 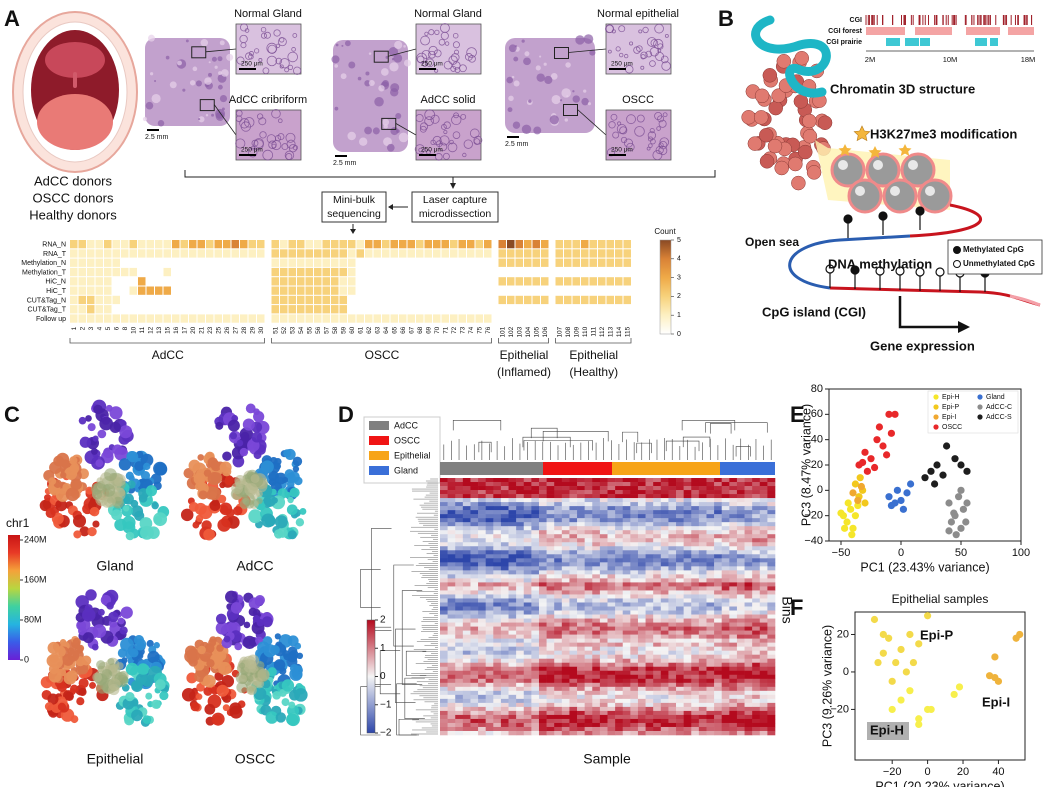 I want to click on inset-scale-label: 250 μm, so click(x=432, y=150).